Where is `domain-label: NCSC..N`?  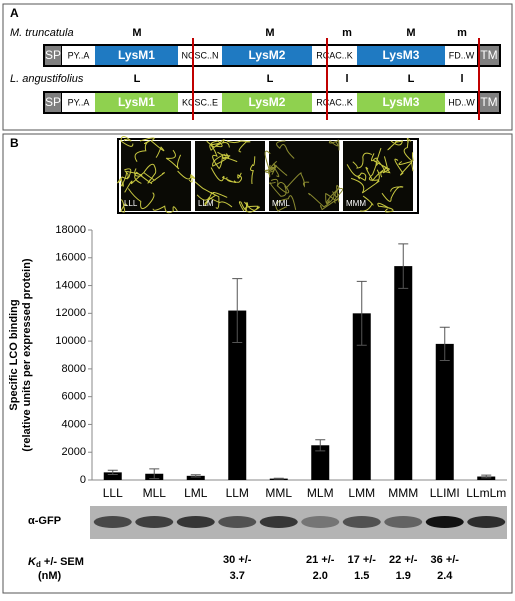 domain-label: NCSC..N is located at coordinates (199, 55).